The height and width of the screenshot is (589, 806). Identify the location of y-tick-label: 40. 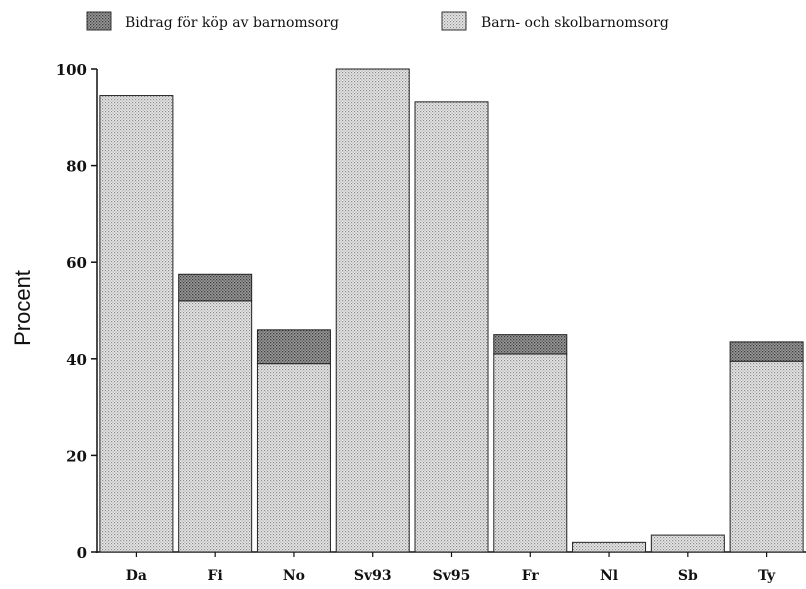
(76, 360).